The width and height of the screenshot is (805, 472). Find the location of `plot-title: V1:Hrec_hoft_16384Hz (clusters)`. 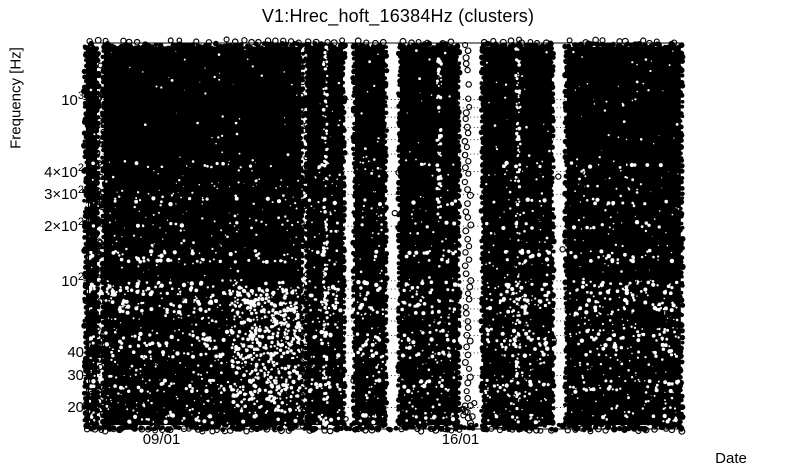

plot-title: V1:Hrec_hoft_16384Hz (clusters) is located at coordinates (398, 16).